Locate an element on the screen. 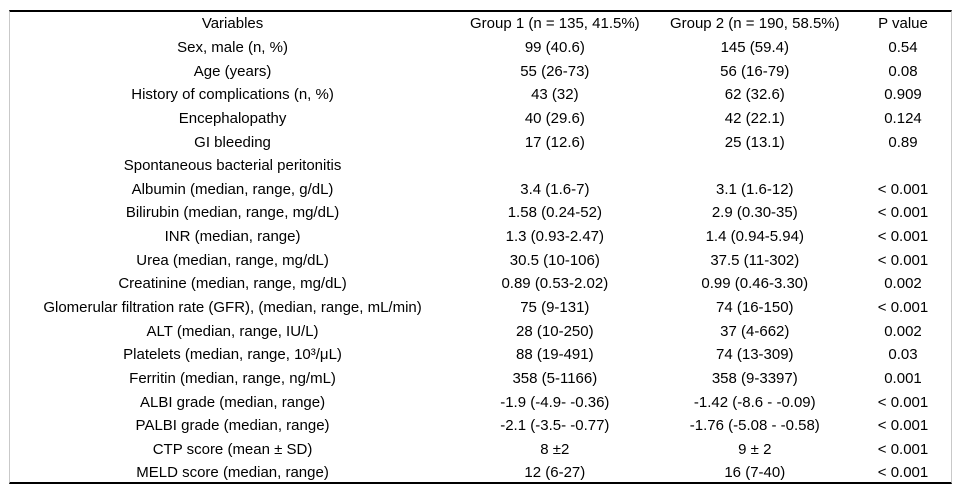 This screenshot has width=963, height=497. cell-group1: 17 (12.6) is located at coordinates (554, 142).